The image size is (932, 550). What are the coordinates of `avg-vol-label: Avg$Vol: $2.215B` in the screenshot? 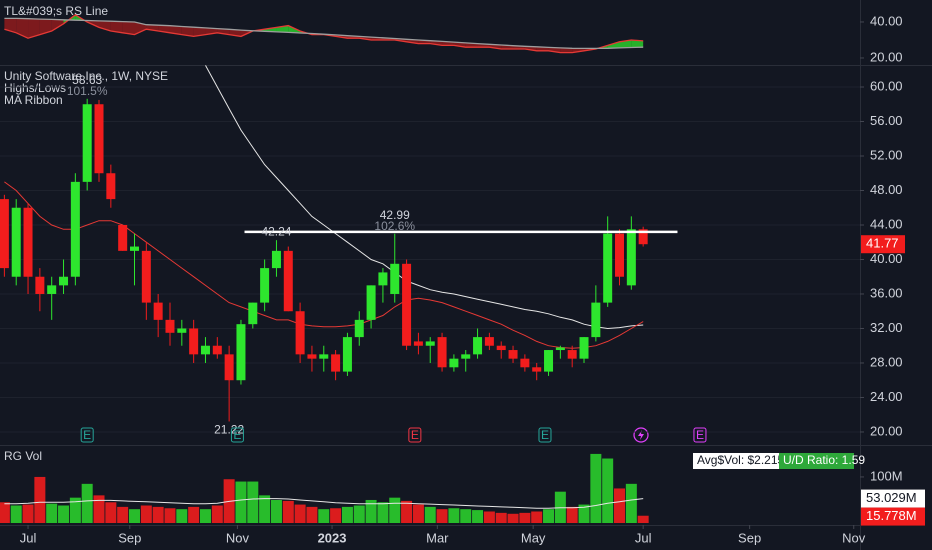 It's located at (744, 460).